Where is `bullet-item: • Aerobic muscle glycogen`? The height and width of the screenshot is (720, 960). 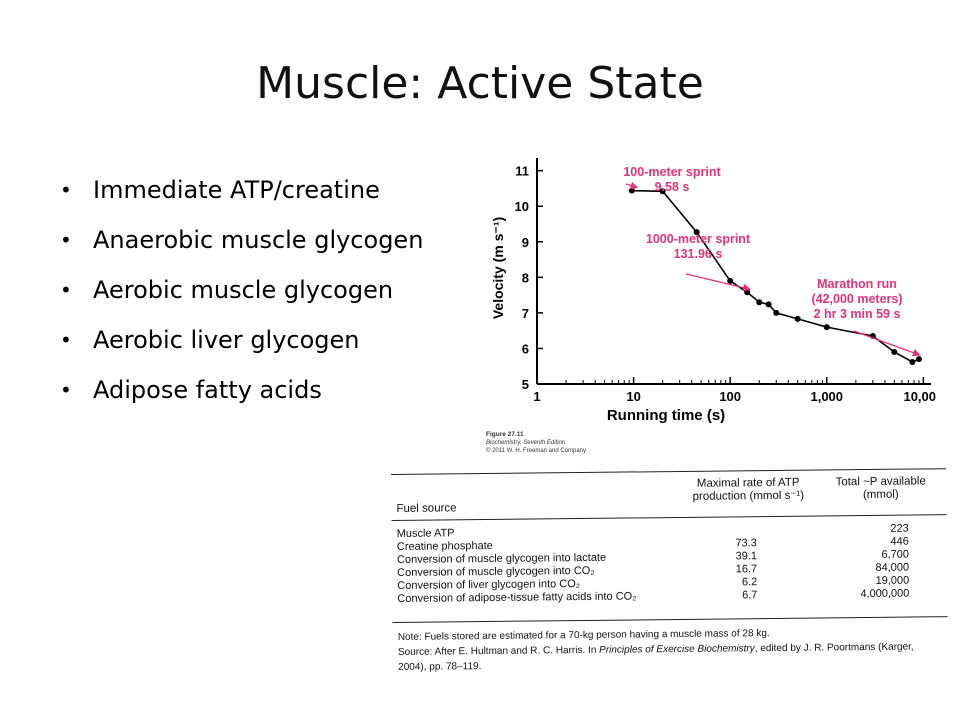
bullet-item: • Aerobic muscle glycogen is located at coordinates (260, 290).